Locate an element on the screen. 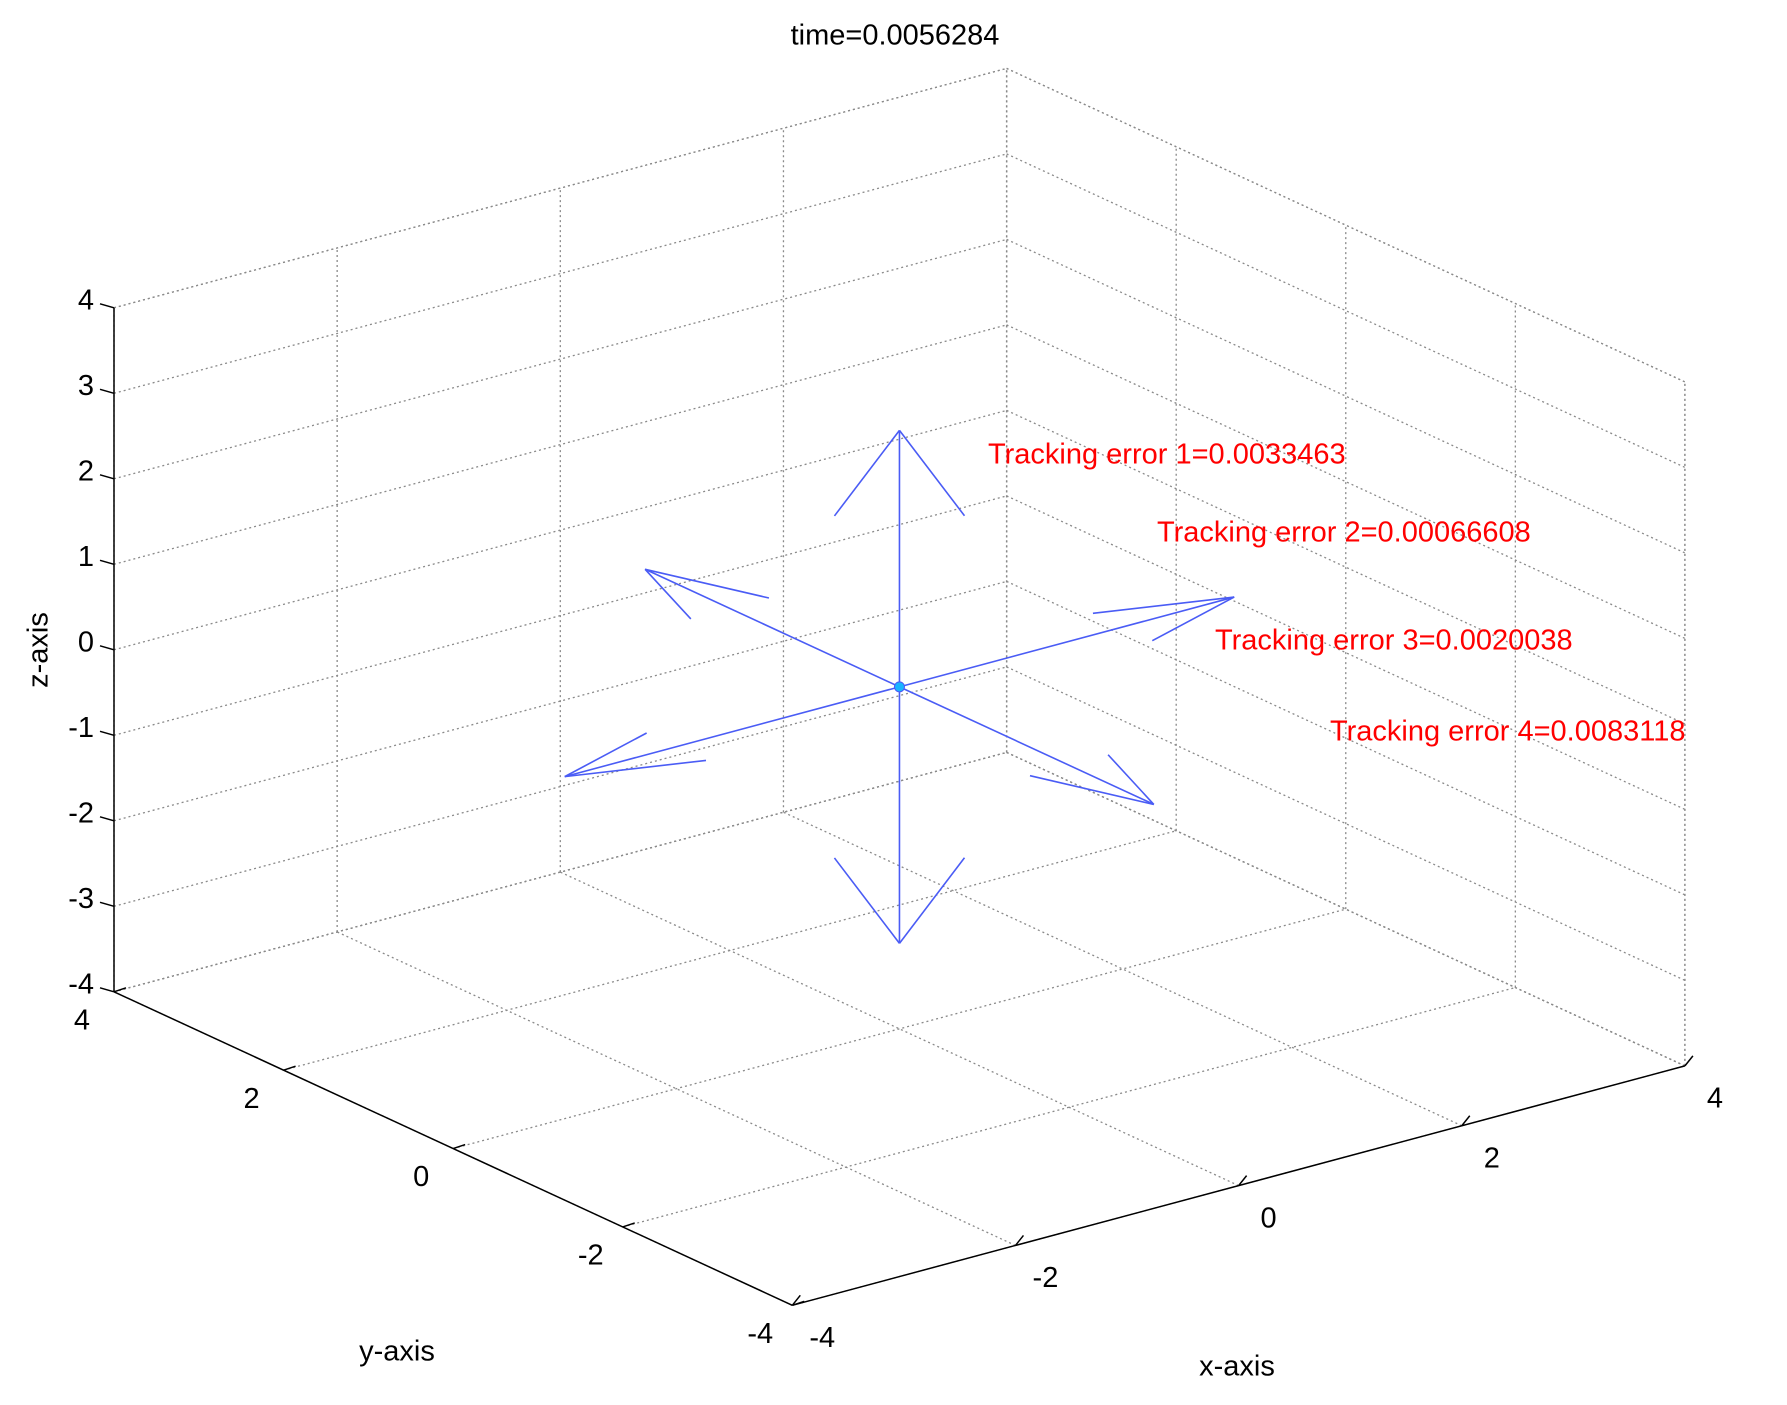 This screenshot has height=1405, width=1787. x-tick-label: -4 is located at coordinates (822, 1338).